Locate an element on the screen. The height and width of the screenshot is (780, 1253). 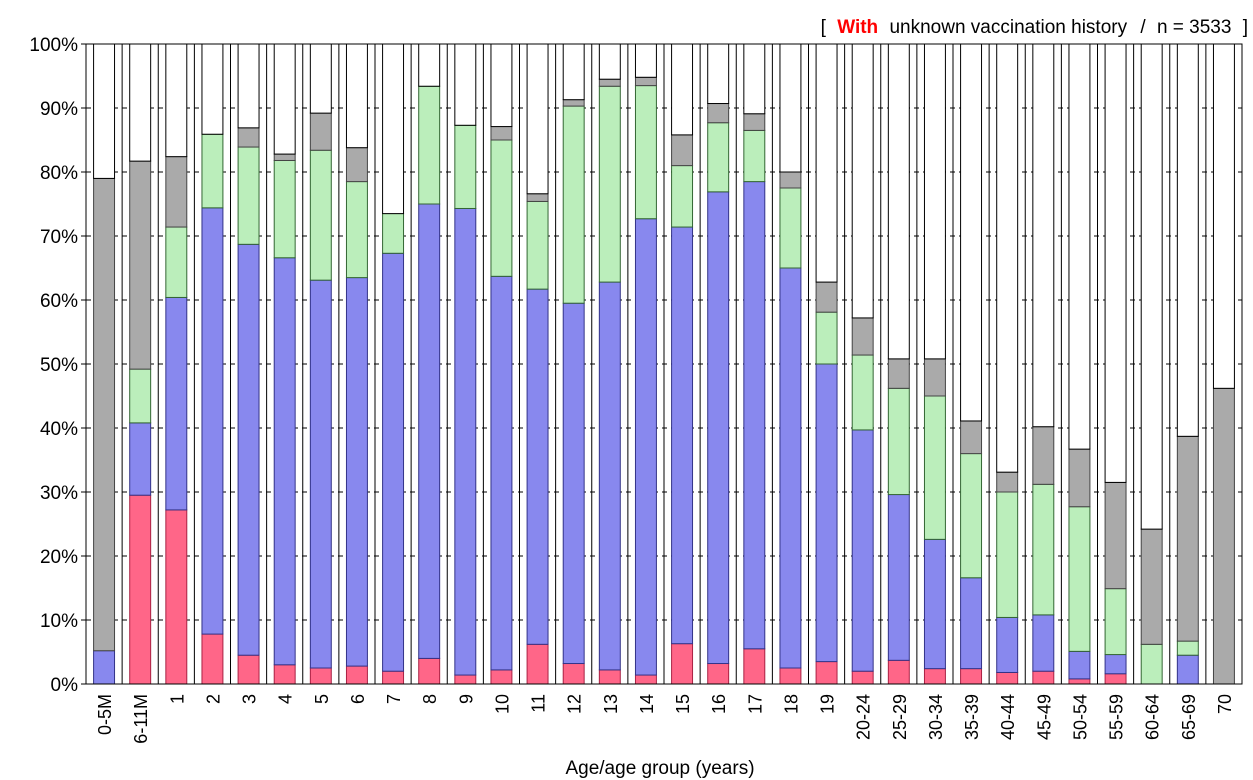
y-tick-label: 50% is located at coordinates (59, 365).